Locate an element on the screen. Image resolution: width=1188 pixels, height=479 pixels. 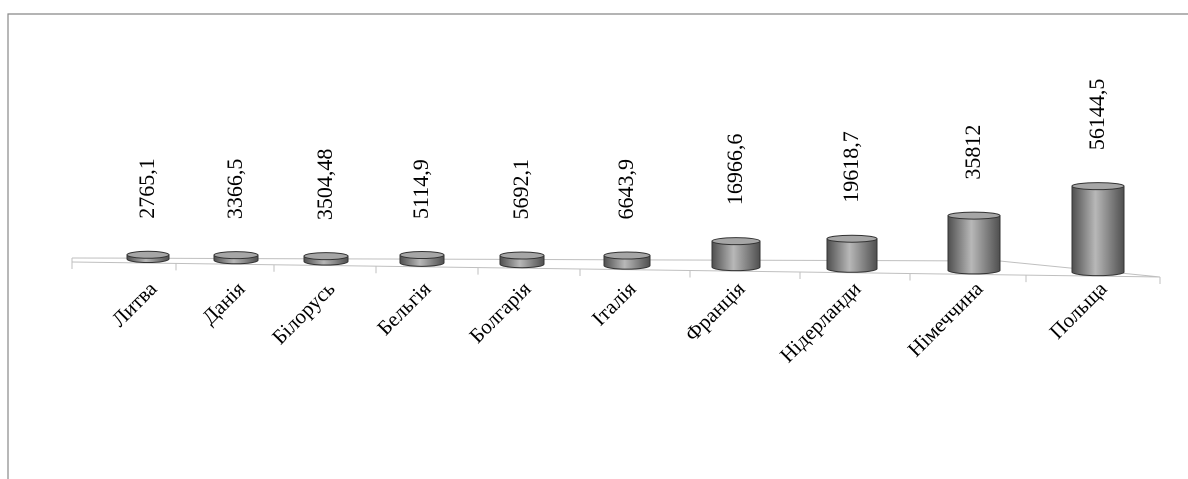
data-label: 16966,6 is located at coordinates (734, 170).